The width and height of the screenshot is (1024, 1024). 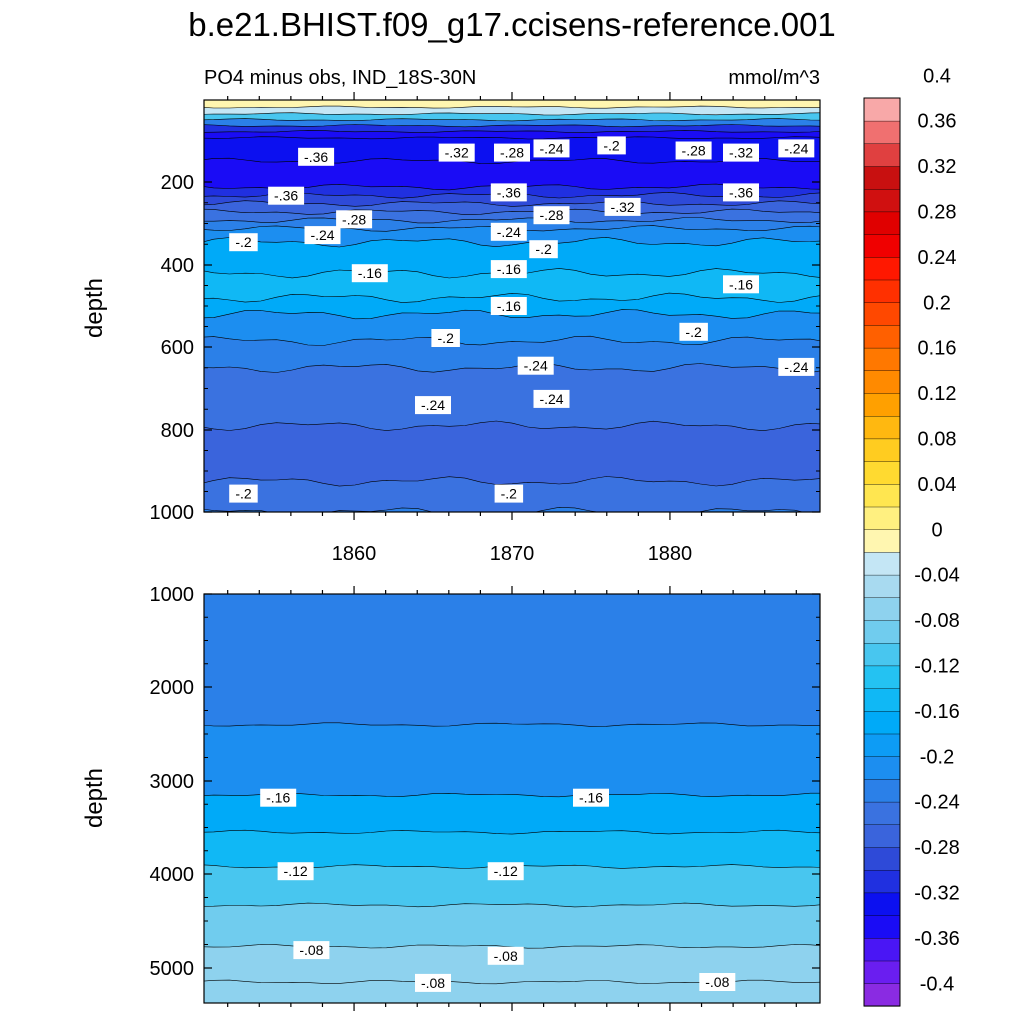 I want to click on y-tick-label: 200, so click(x=177, y=183).